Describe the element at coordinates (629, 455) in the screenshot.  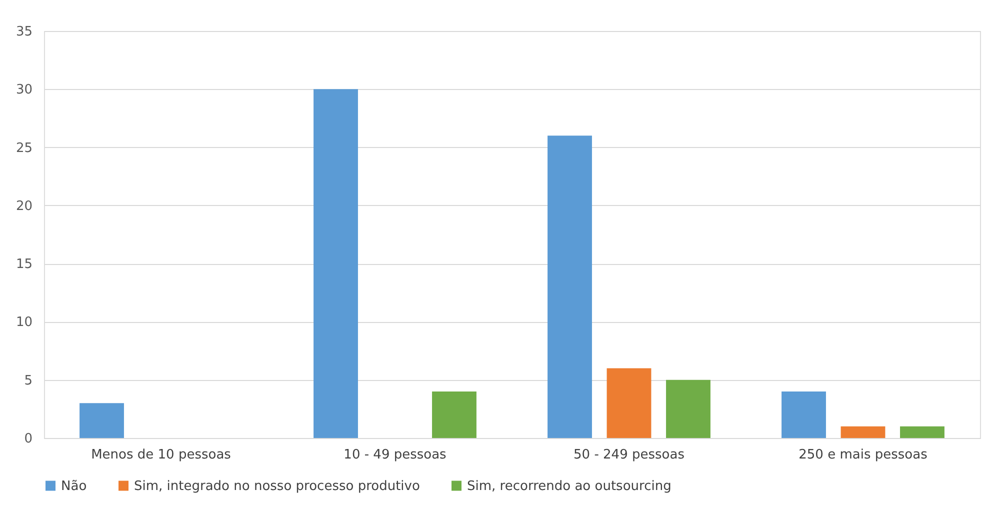
I see `x-tick-label: 50 - 249 pessoas` at that location.